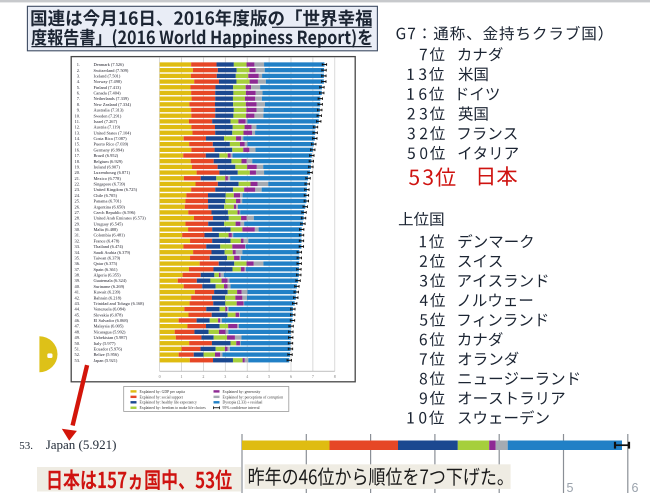 The image size is (650, 499). Describe the element at coordinates (111, 144) in the screenshot. I see `svg-text: Puerto Rico (7.039)` at that location.